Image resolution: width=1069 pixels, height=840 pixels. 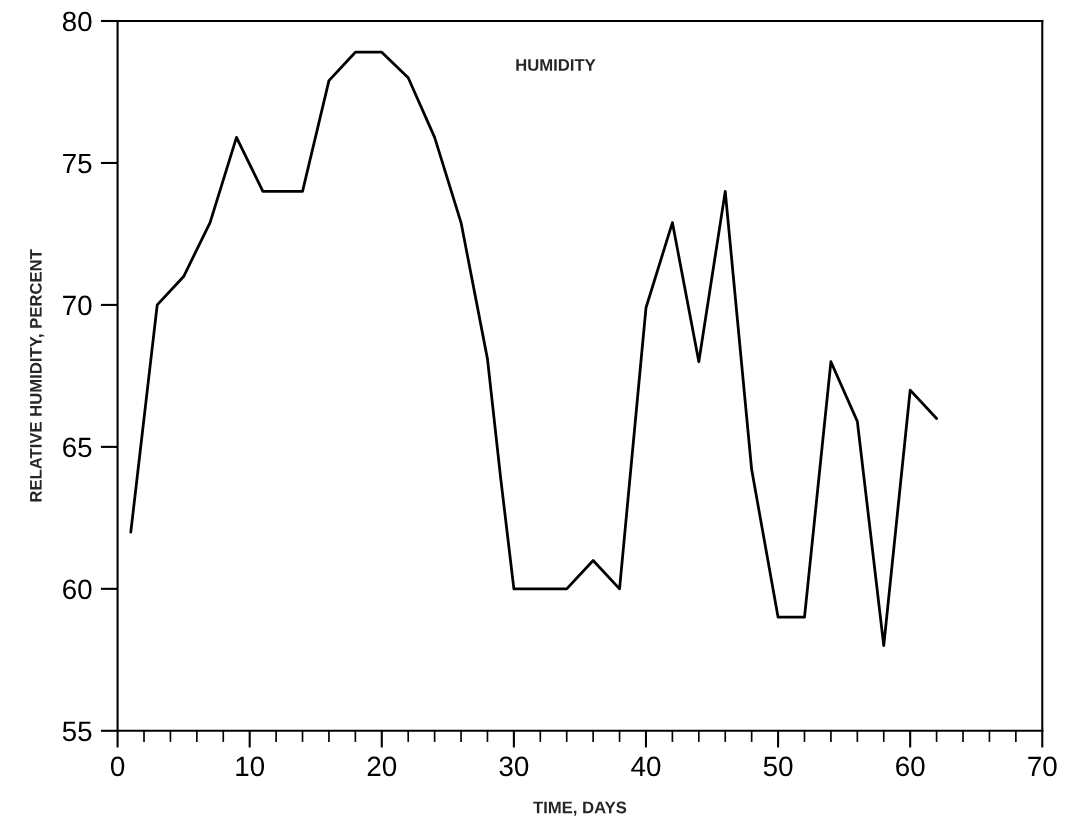 I want to click on x-tick-label: 20, so click(x=382, y=766).